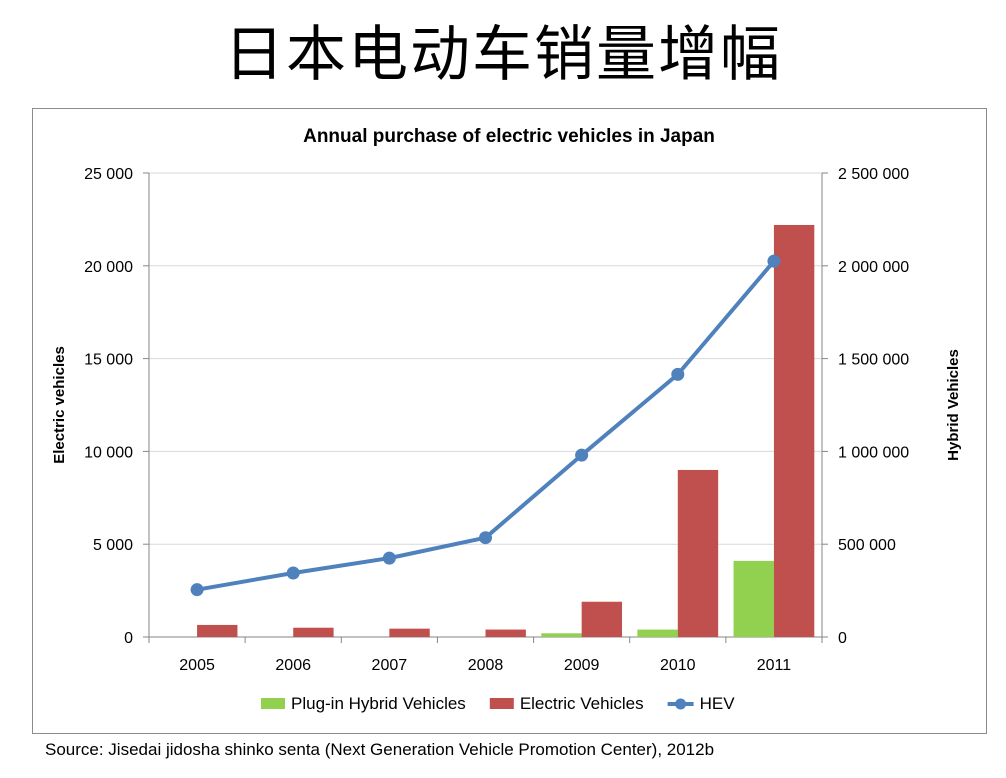  Describe the element at coordinates (873, 360) in the screenshot. I see `y2-tick-label: 1 500 000` at that location.